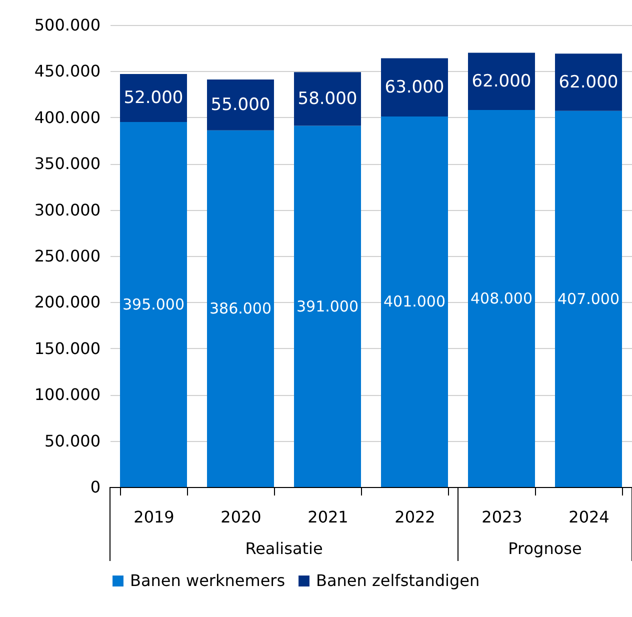 The height and width of the screenshot is (617, 632). What do you see at coordinates (67, 348) in the screenshot?
I see `y-tick-label: 150.000` at bounding box center [67, 348].